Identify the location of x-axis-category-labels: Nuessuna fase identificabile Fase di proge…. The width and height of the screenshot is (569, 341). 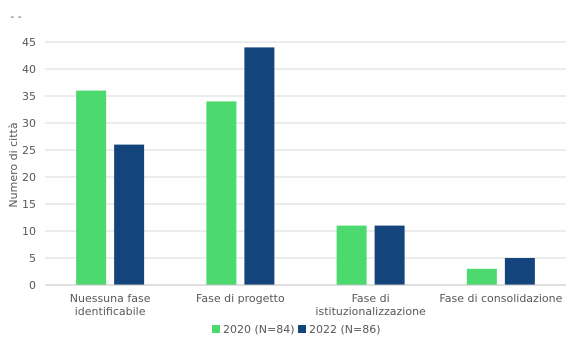
(316, 305).